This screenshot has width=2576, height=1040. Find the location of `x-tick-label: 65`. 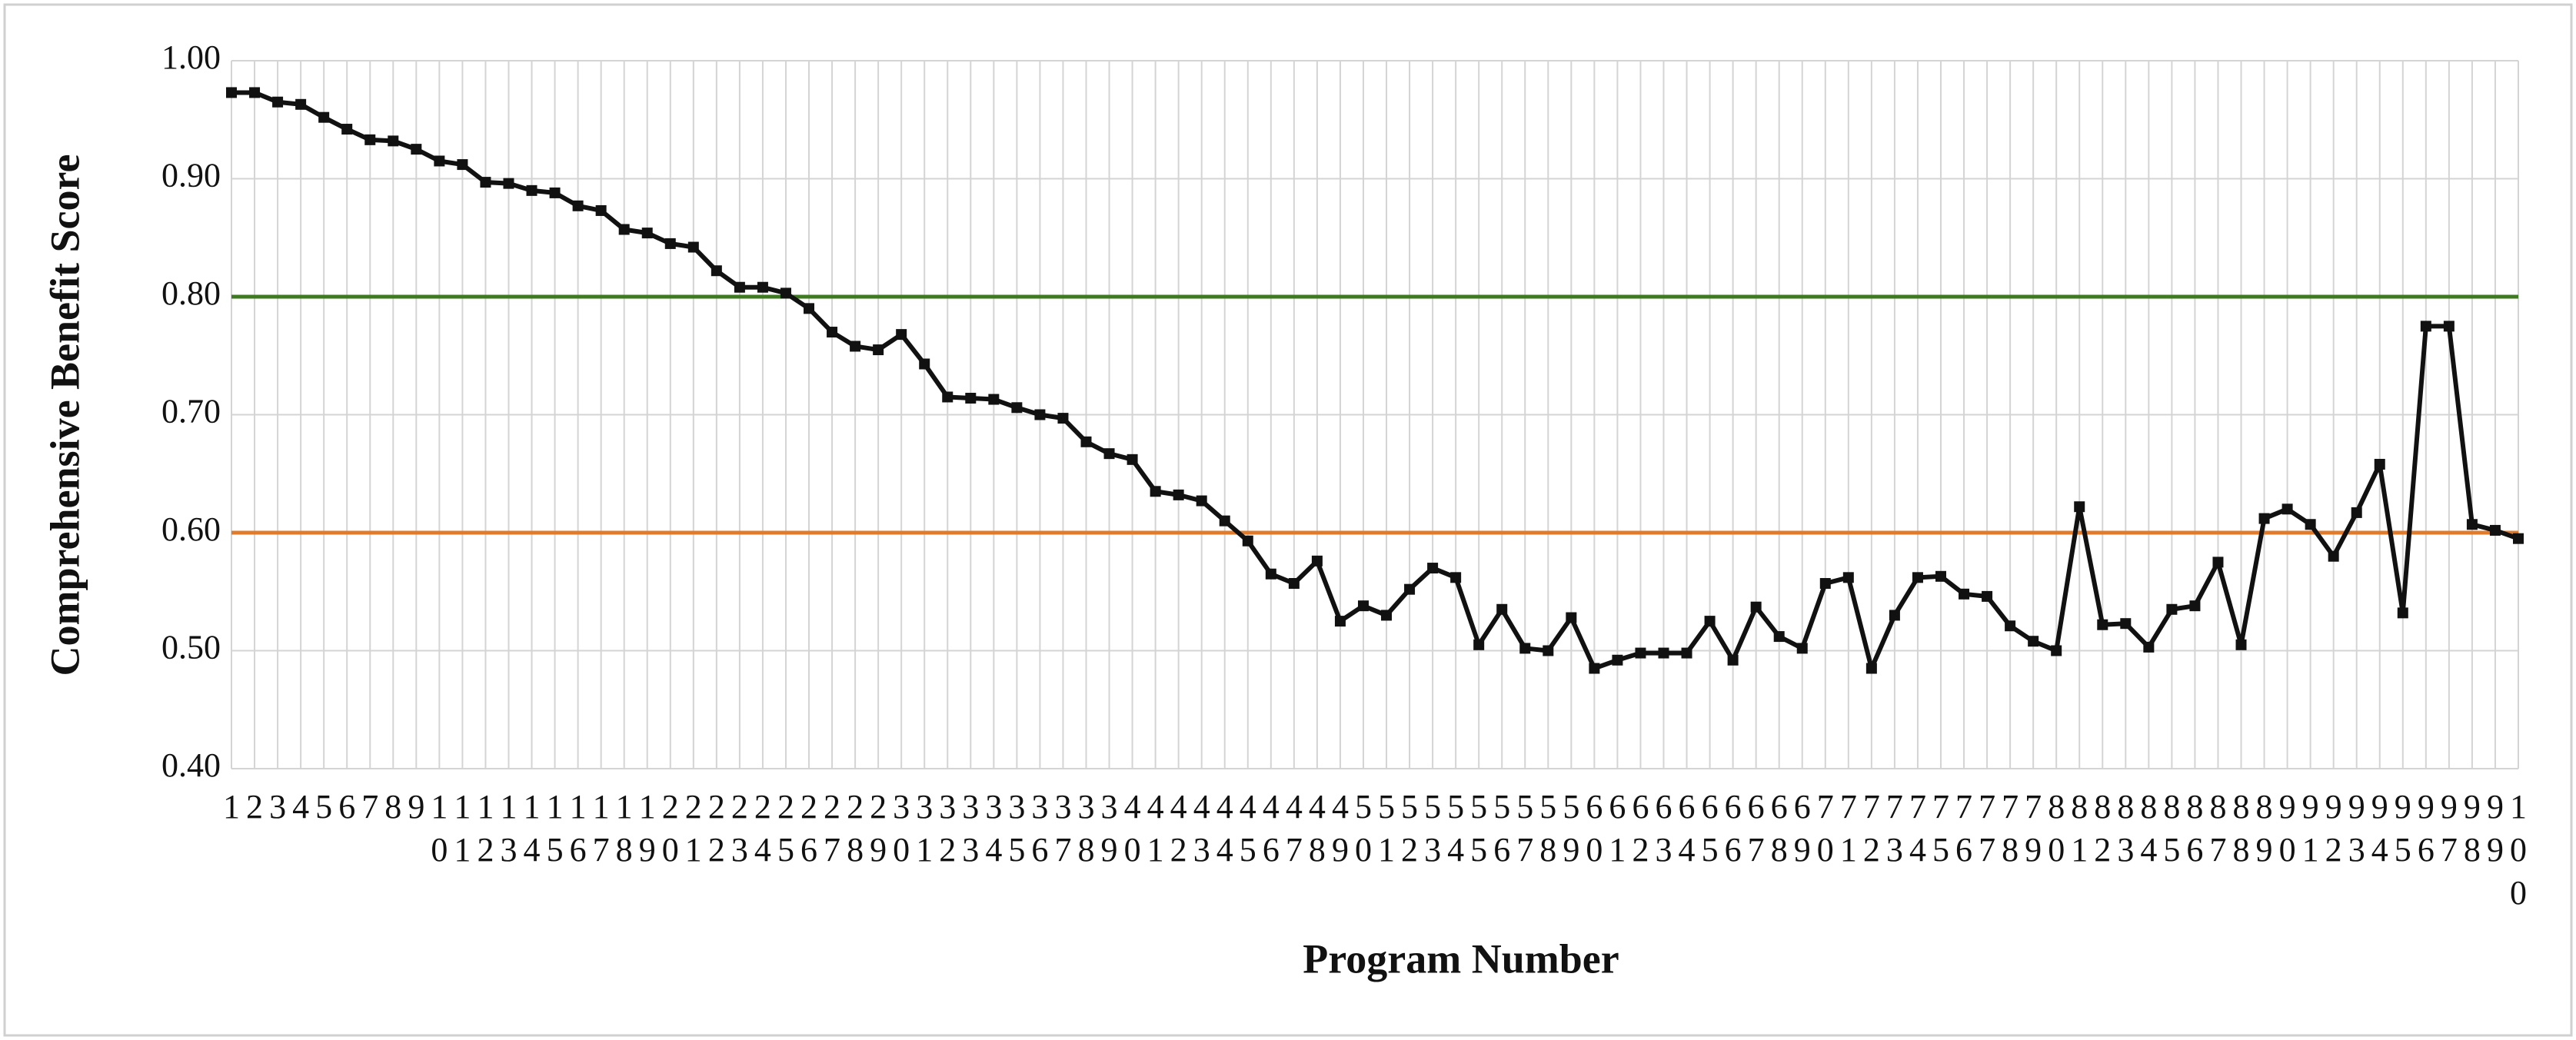

x-tick-label: 65 is located at coordinates (1710, 828).